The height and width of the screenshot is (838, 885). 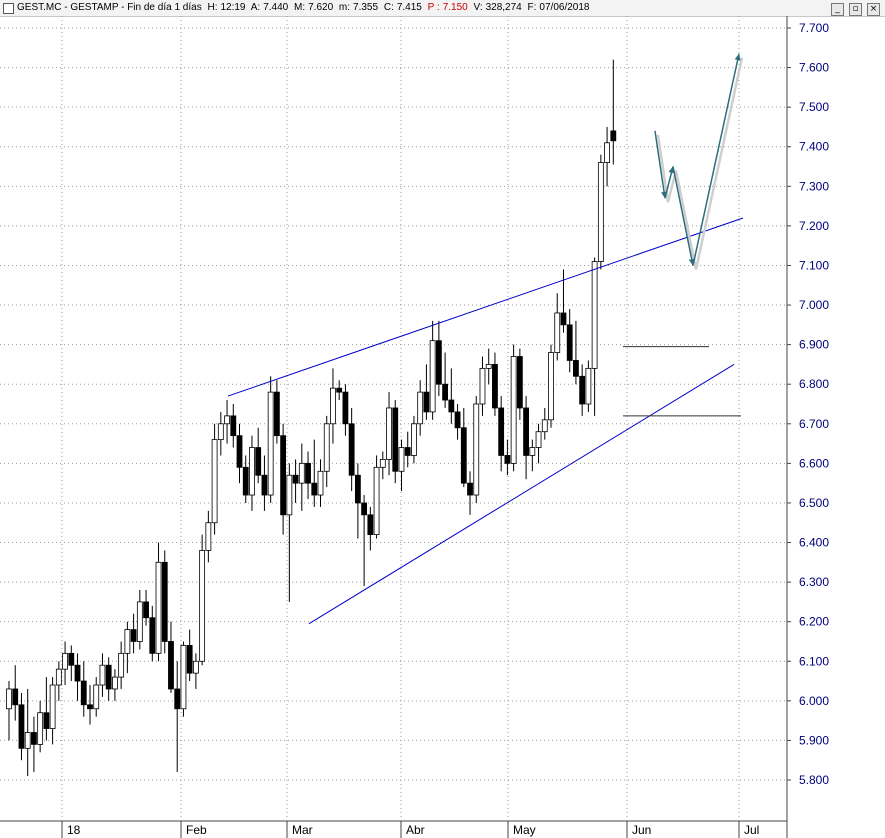 I want to click on header-close-label: C:, so click(x=388, y=7).